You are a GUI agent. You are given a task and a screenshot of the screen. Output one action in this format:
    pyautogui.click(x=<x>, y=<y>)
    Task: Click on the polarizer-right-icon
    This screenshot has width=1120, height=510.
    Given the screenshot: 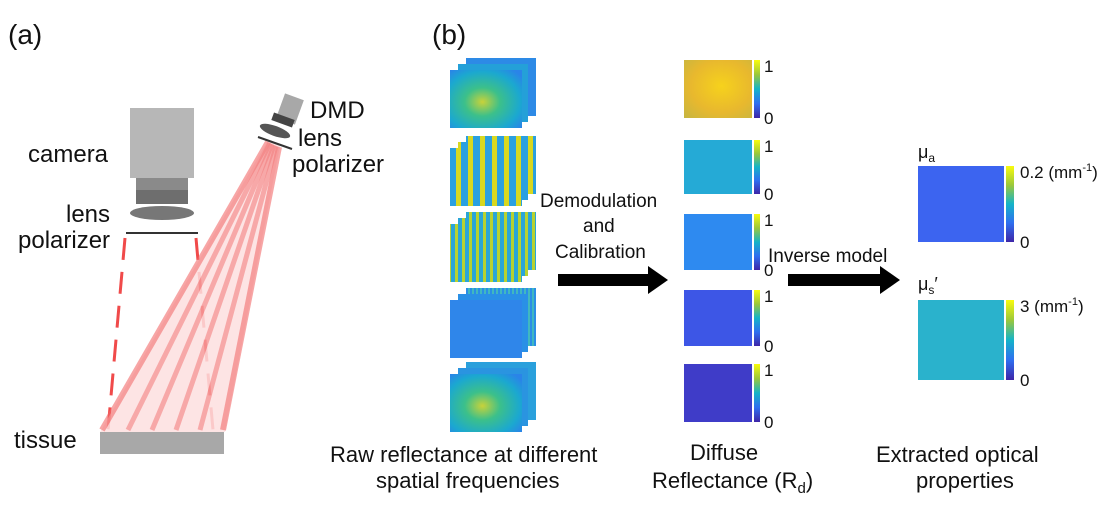 What is the action you would take?
    pyautogui.click(x=275, y=143)
    